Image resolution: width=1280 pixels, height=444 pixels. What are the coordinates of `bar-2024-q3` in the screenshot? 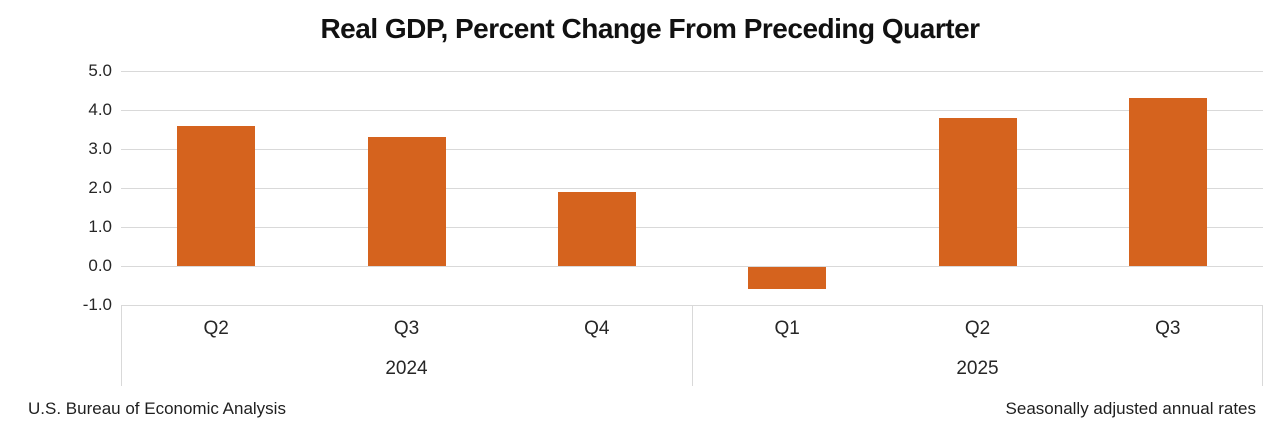 It's located at (406, 201).